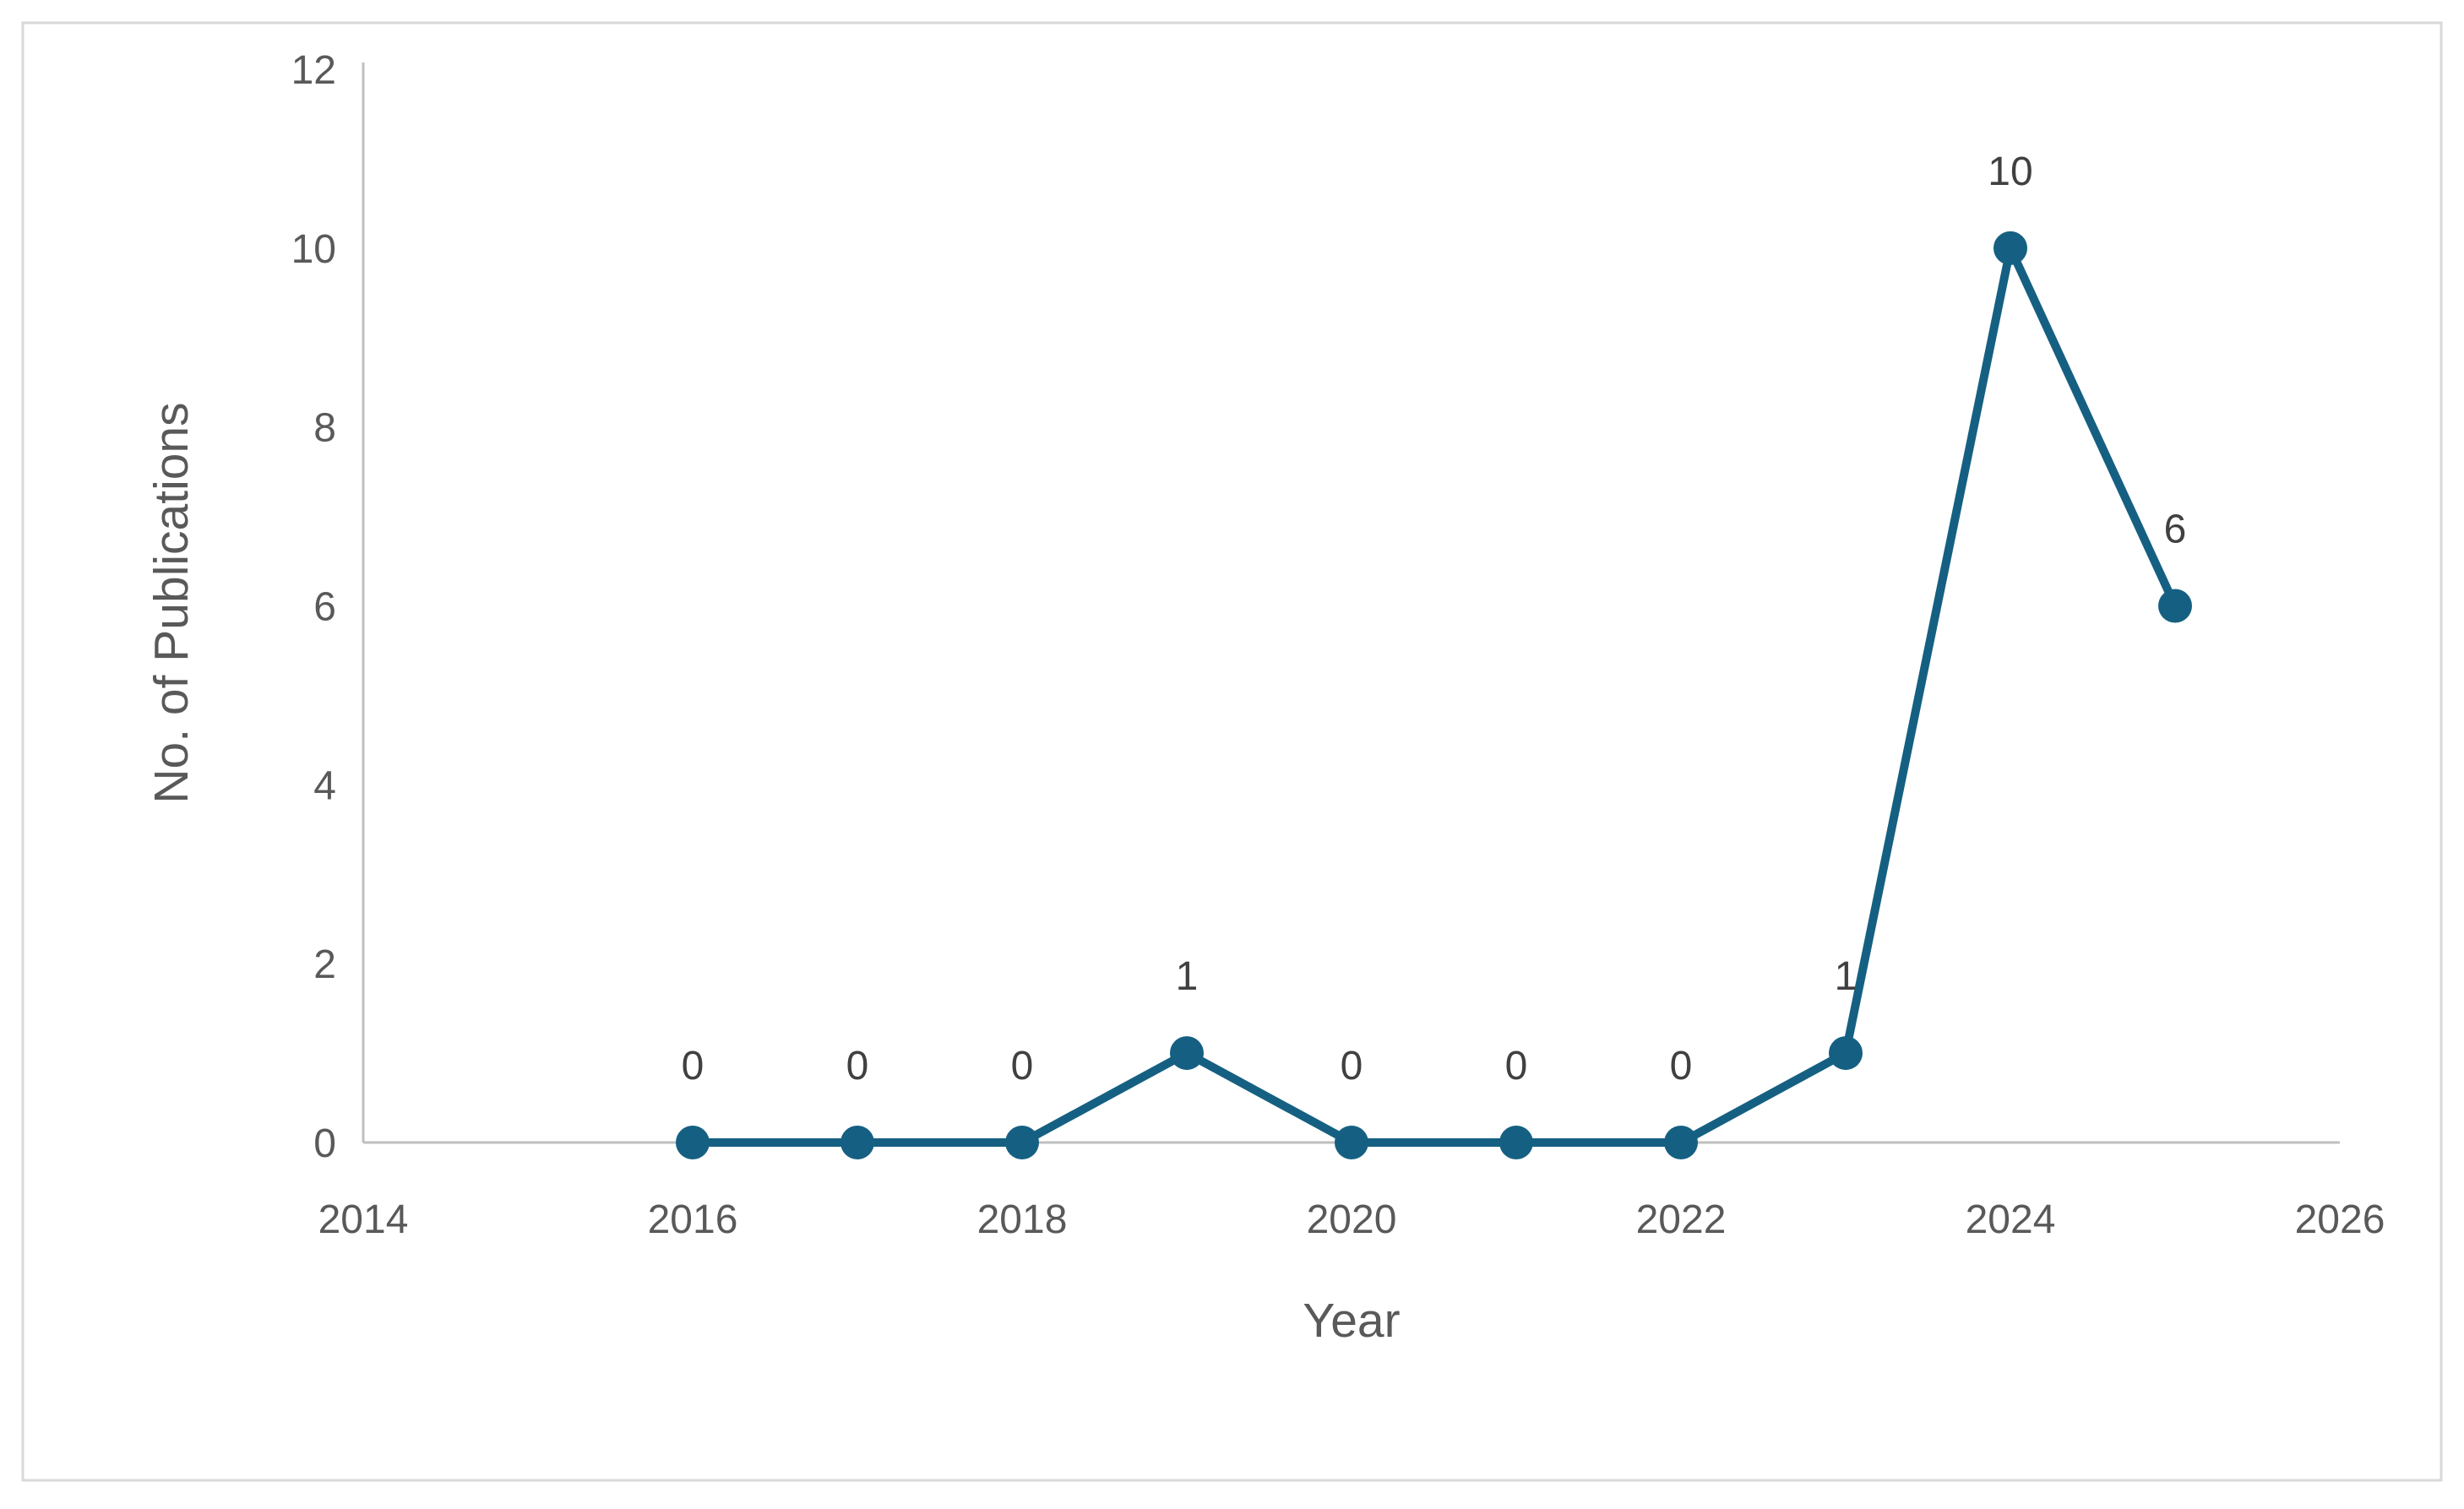 The height and width of the screenshot is (1509, 2464). I want to click on data-label-2023: 1, so click(1846, 976).